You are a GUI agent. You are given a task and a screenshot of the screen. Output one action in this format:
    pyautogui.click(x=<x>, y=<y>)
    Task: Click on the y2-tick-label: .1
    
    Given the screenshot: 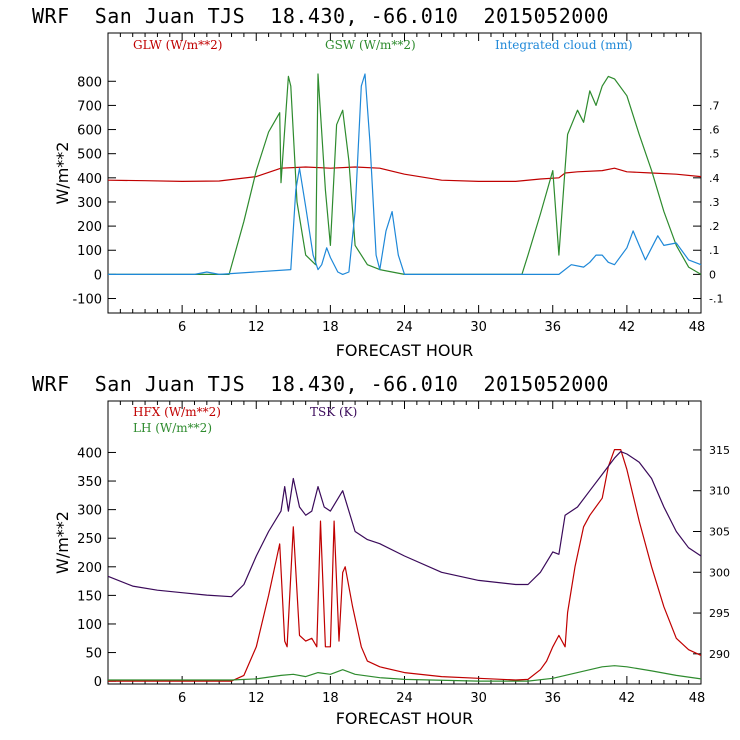 What is the action you would take?
    pyautogui.click(x=714, y=250)
    